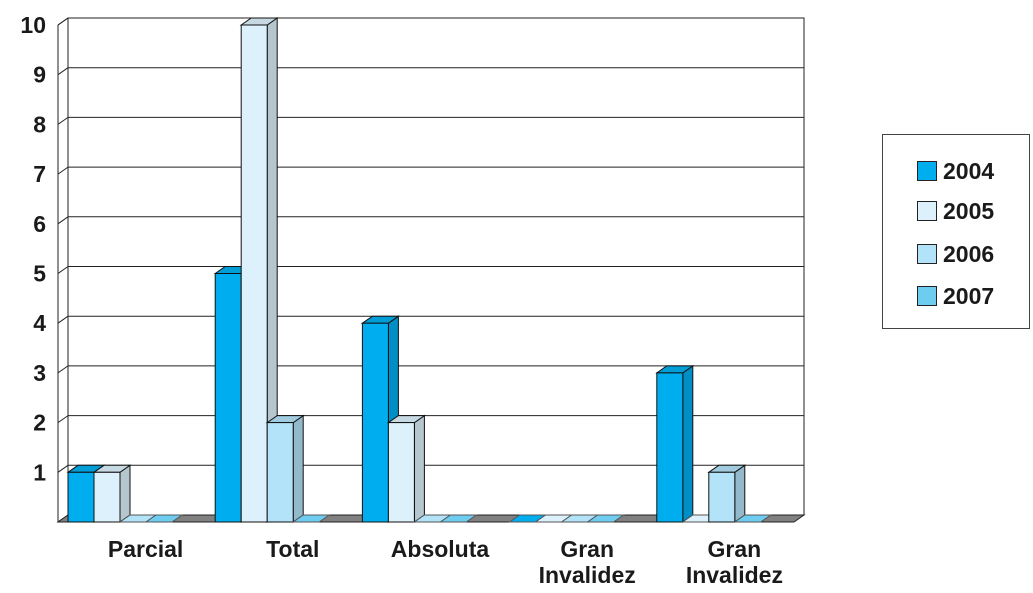 This screenshot has width=1033, height=593. What do you see at coordinates (956, 231) in the screenshot?
I see `legend: 2004 2005 2006 2007` at bounding box center [956, 231].